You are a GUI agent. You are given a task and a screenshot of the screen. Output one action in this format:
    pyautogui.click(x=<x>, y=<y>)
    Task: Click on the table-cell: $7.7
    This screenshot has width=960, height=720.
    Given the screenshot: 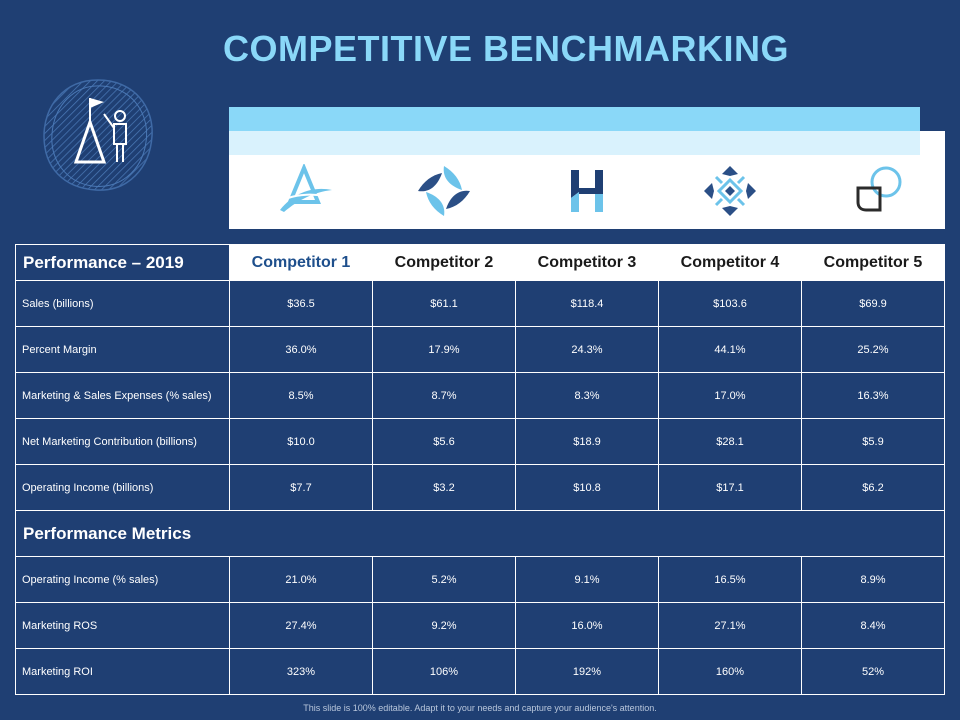 What is the action you would take?
    pyautogui.click(x=301, y=487)
    